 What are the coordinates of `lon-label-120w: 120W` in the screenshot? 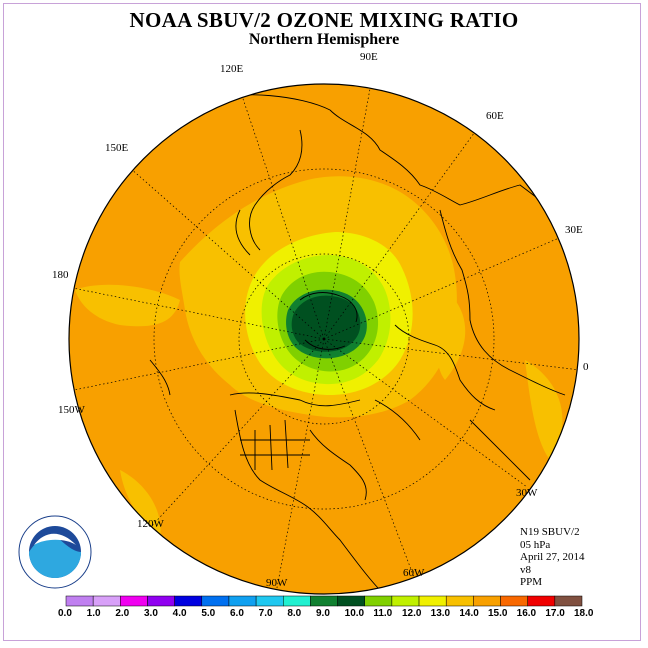 It's located at (150, 524).